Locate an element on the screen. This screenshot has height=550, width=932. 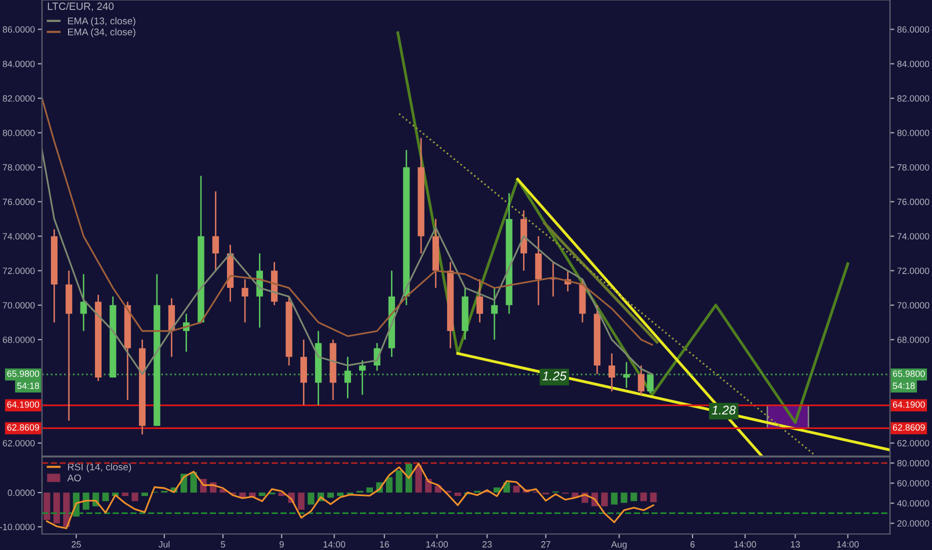
y2-tick-label: 62.0000 is located at coordinates (913, 443).